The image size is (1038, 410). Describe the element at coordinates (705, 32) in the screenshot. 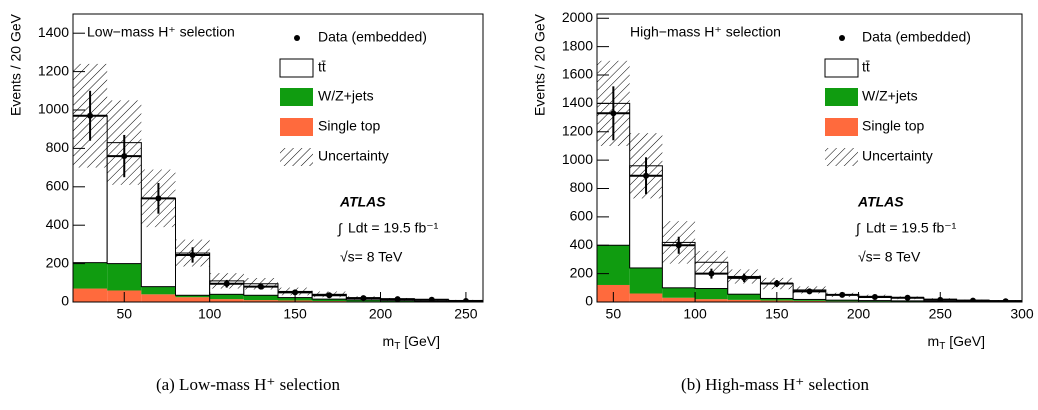

I see `selection-label: High−mass H⁺ selection` at that location.